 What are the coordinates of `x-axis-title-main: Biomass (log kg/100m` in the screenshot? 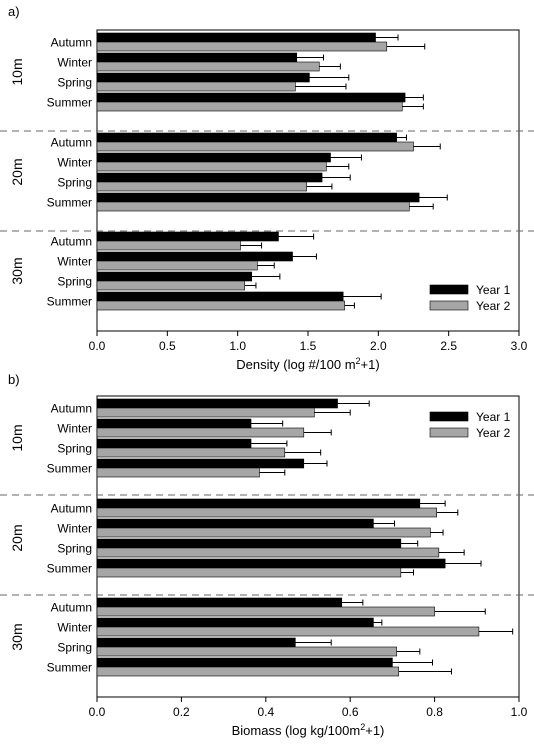 It's located at (296, 730).